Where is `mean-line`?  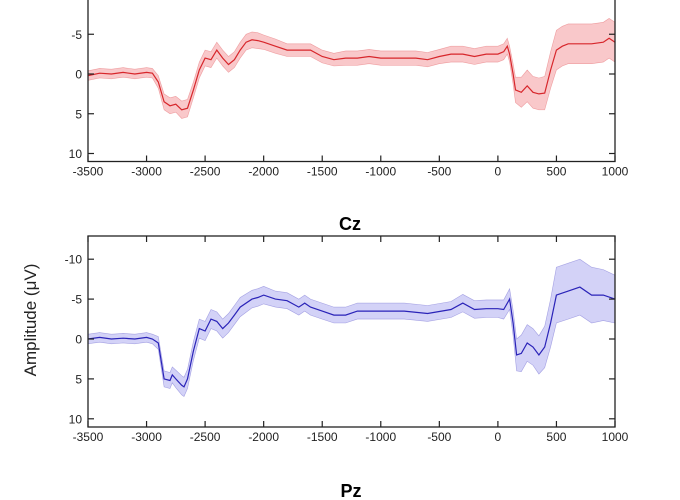 mean-line is located at coordinates (351, 74).